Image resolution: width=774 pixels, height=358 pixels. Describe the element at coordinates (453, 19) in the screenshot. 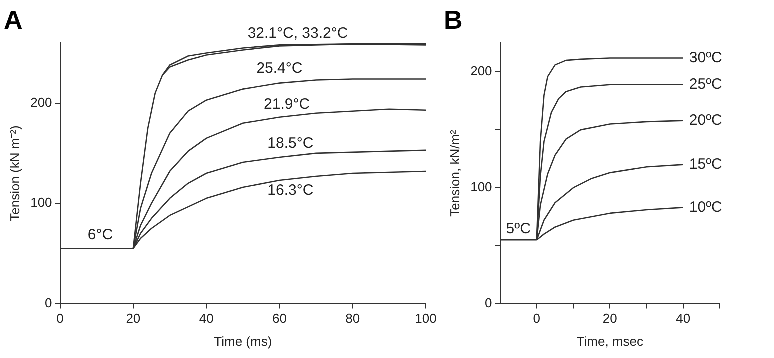

I see `chart-title: B` at that location.